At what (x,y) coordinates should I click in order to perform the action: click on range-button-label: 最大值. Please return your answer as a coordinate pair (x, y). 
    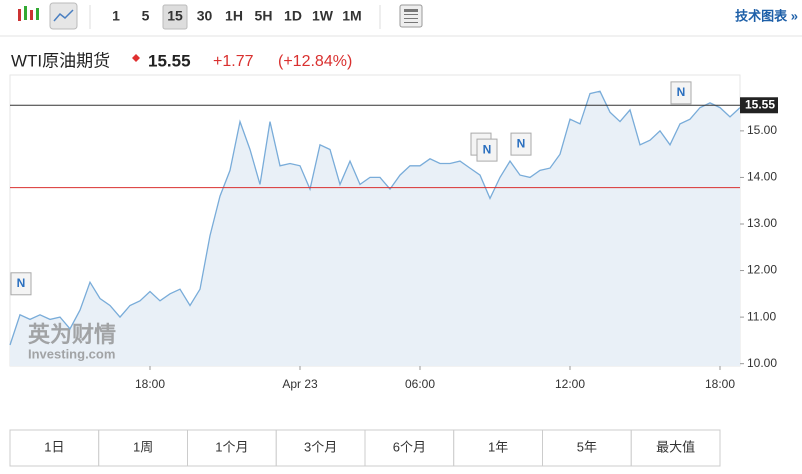
    Looking at the image, I should click on (675, 446).